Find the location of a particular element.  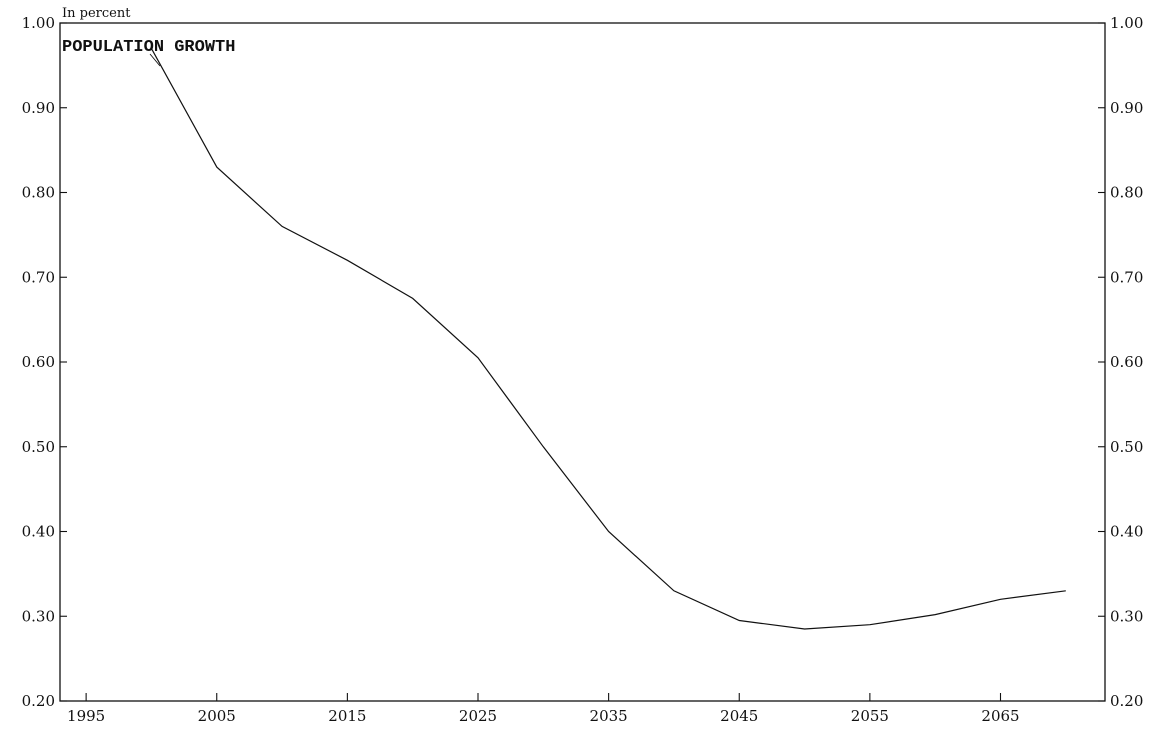

series-label: POPULATION GROWTH is located at coordinates (148, 47).